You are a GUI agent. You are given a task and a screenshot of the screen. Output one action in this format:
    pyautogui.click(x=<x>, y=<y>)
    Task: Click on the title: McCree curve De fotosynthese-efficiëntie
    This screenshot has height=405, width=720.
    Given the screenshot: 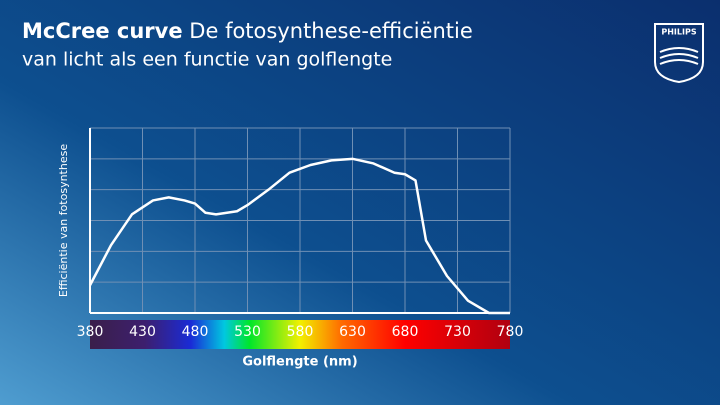 What is the action you would take?
    pyautogui.click(x=247, y=31)
    